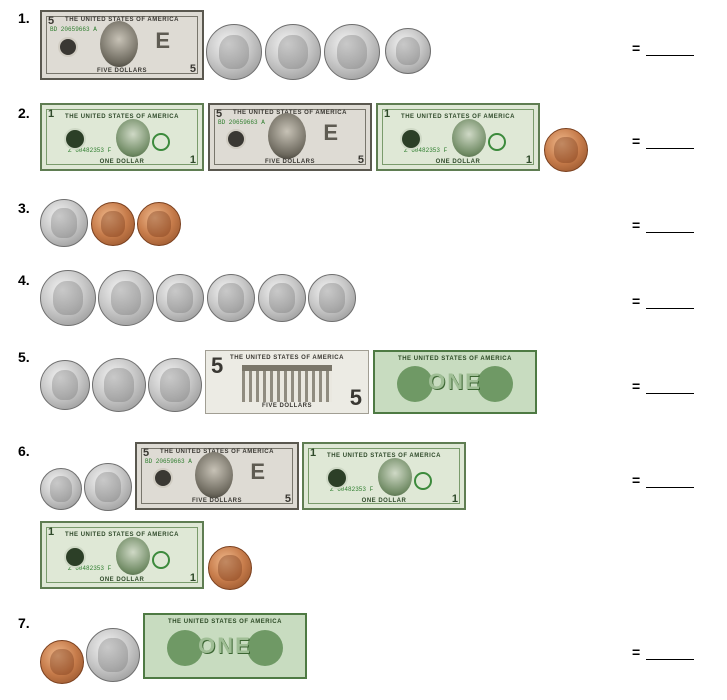 The width and height of the screenshot is (727, 700). I want to click on answer-blank-5: =, so click(663, 386).